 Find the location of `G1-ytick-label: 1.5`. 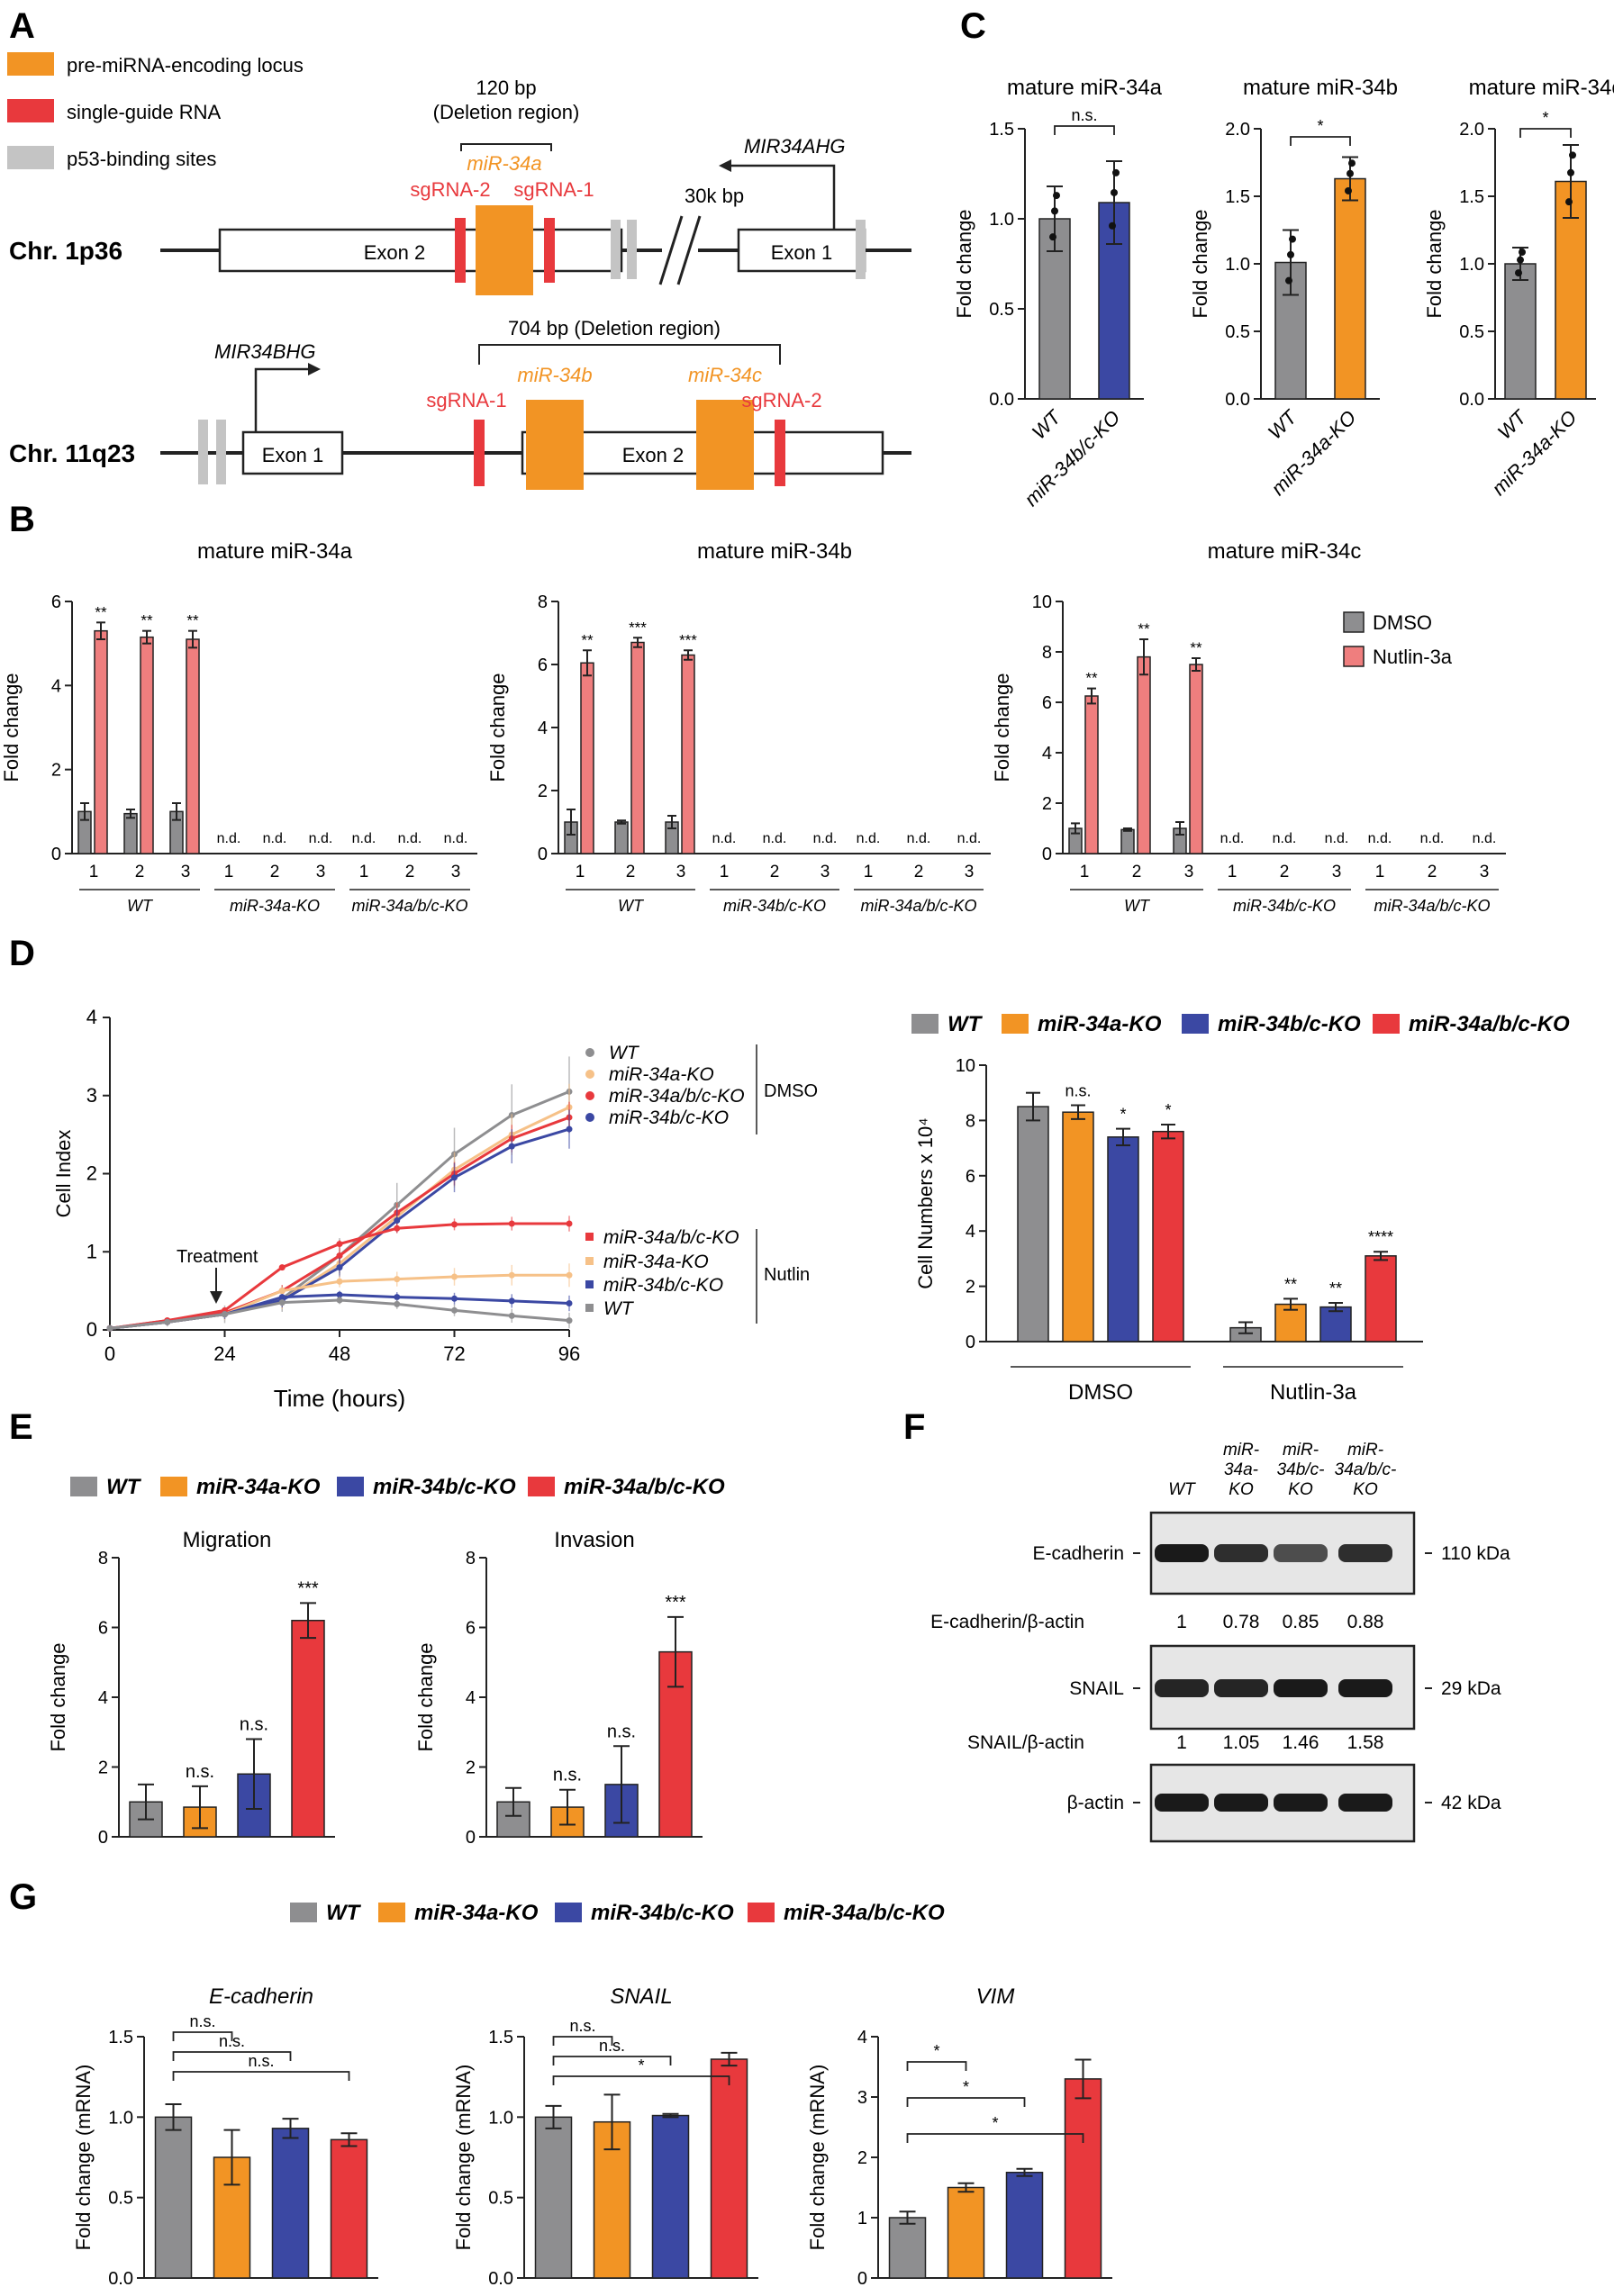

G1-ytick-label: 1.5 is located at coordinates (121, 2037).